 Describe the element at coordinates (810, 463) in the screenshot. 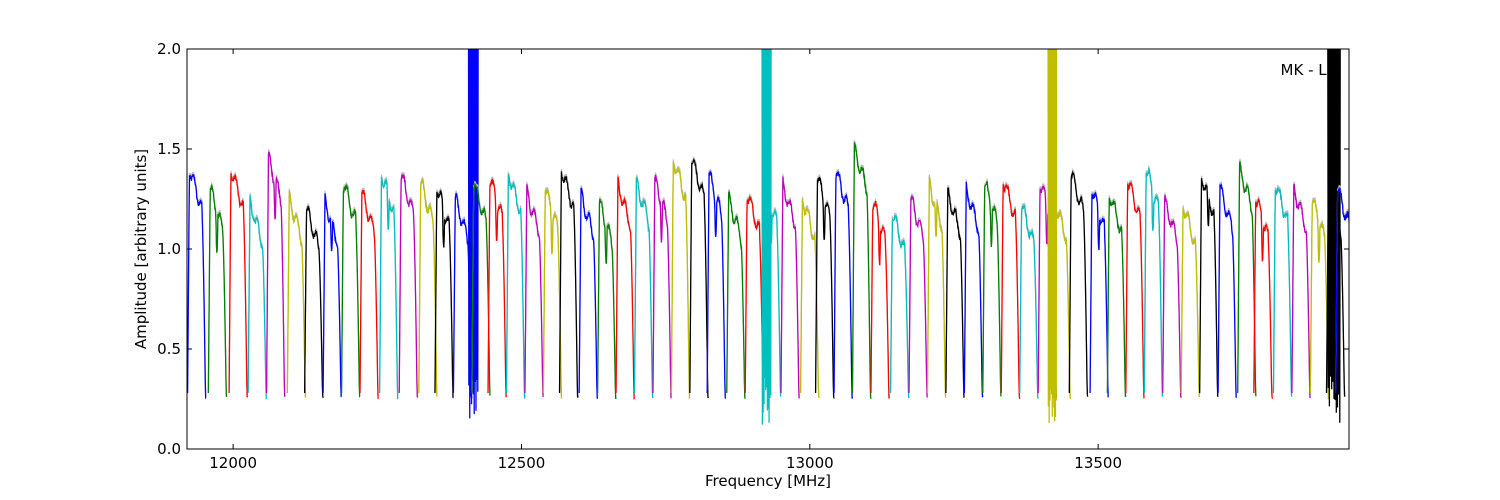

I see `x-tick-label: 13000` at that location.